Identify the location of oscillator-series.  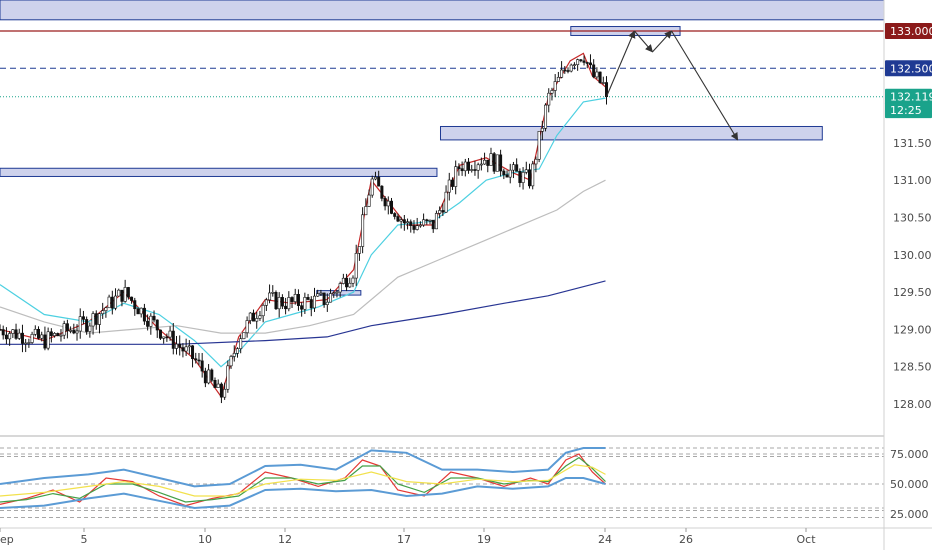
(303, 478).